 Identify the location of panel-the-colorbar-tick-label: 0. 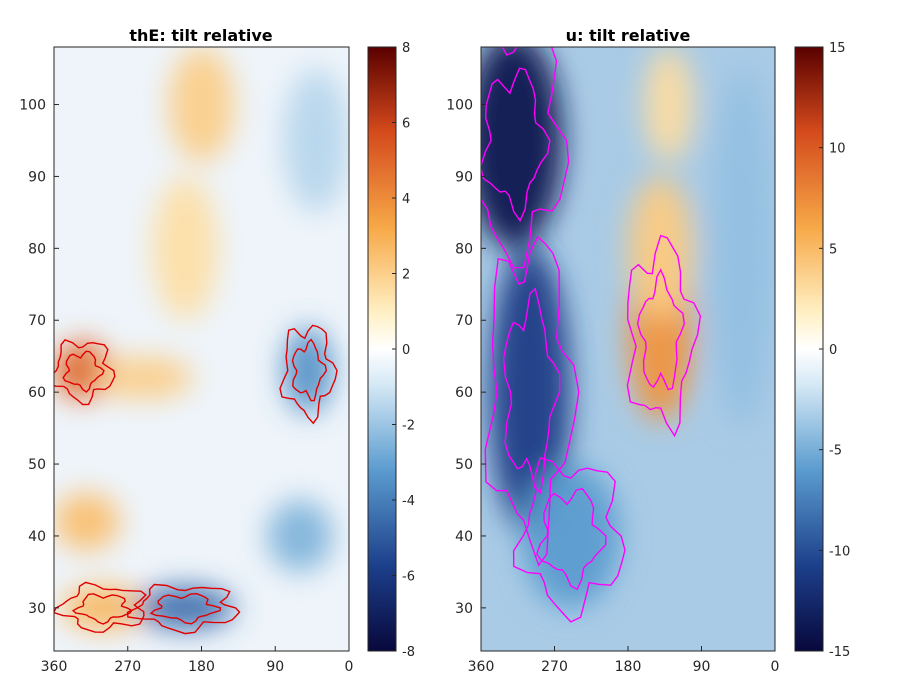
(406, 350).